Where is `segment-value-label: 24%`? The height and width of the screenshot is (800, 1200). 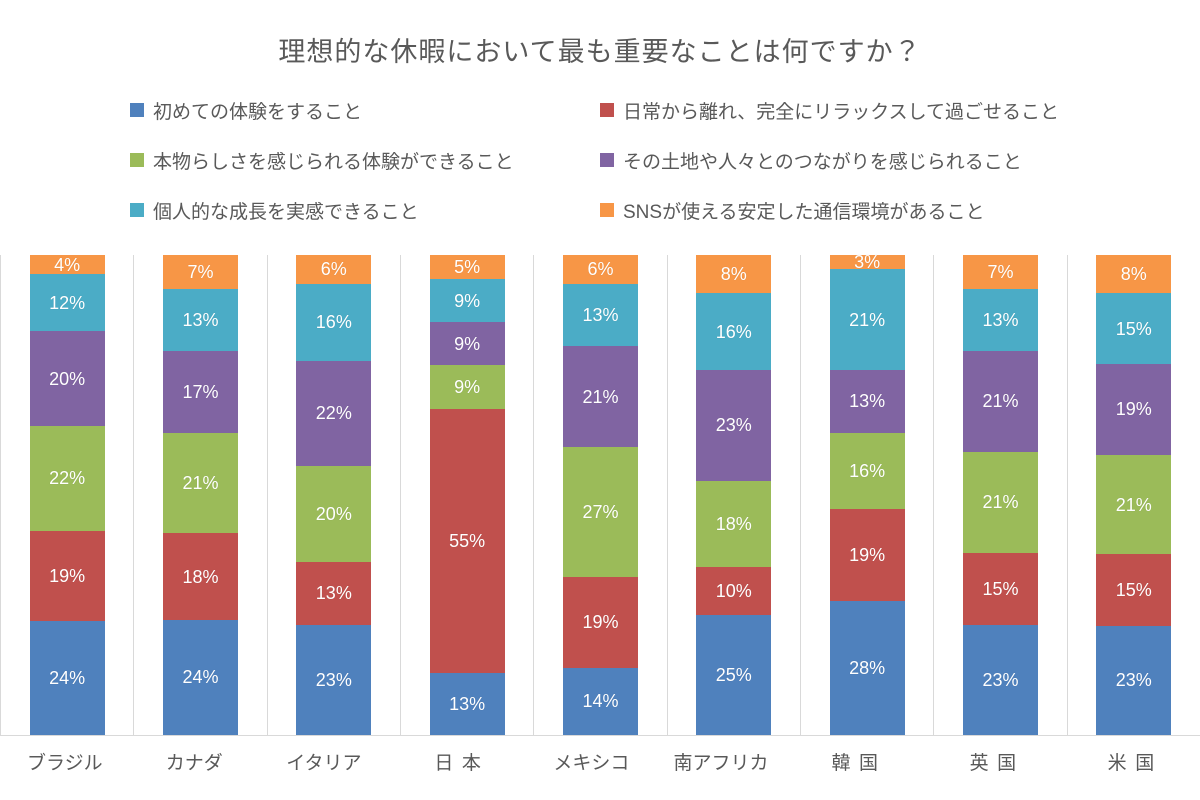 segment-value-label: 24% is located at coordinates (200, 677).